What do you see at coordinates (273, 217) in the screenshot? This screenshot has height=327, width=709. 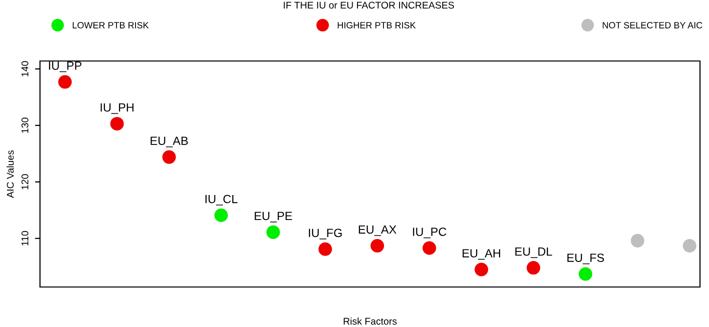 I see `x-tick-label: EU_PE` at bounding box center [273, 217].